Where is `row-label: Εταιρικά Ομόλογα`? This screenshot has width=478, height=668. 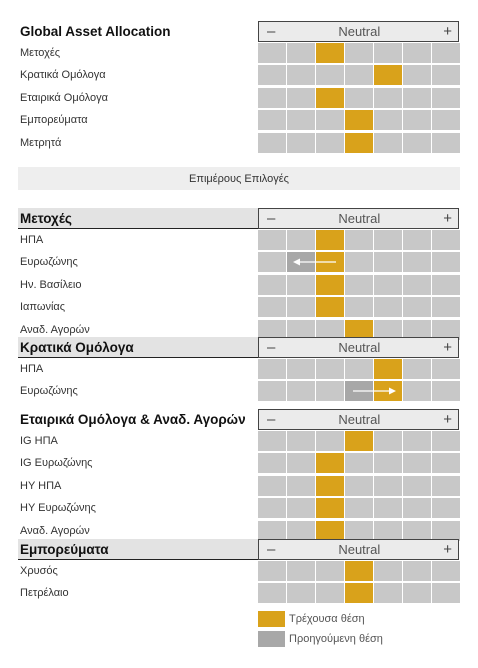
row-label: Εταιρικά Ομόλογα is located at coordinates (64, 97).